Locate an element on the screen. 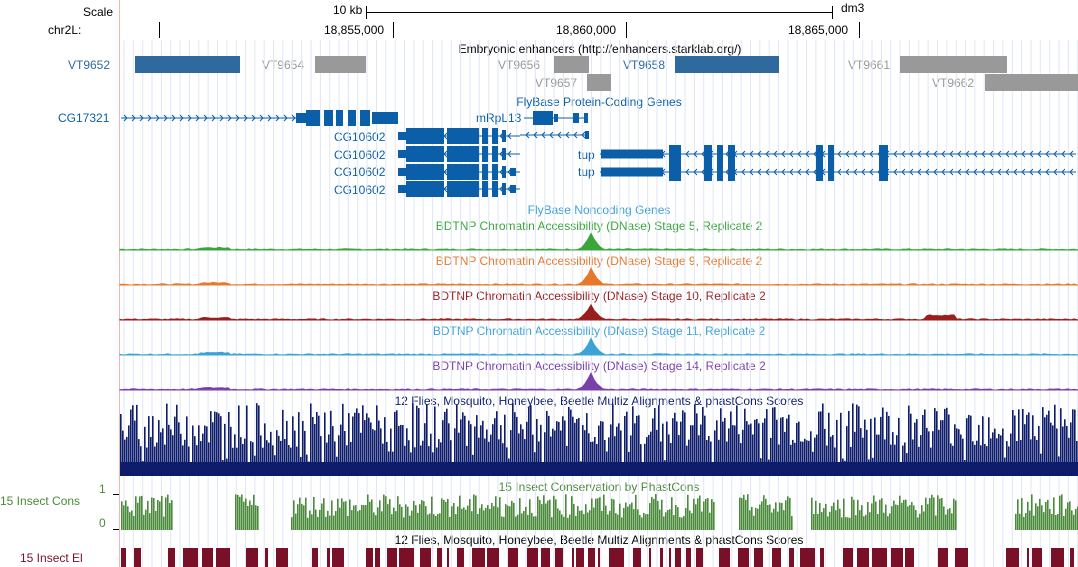  phastcons-axis-min: 0 is located at coordinates (102, 523).